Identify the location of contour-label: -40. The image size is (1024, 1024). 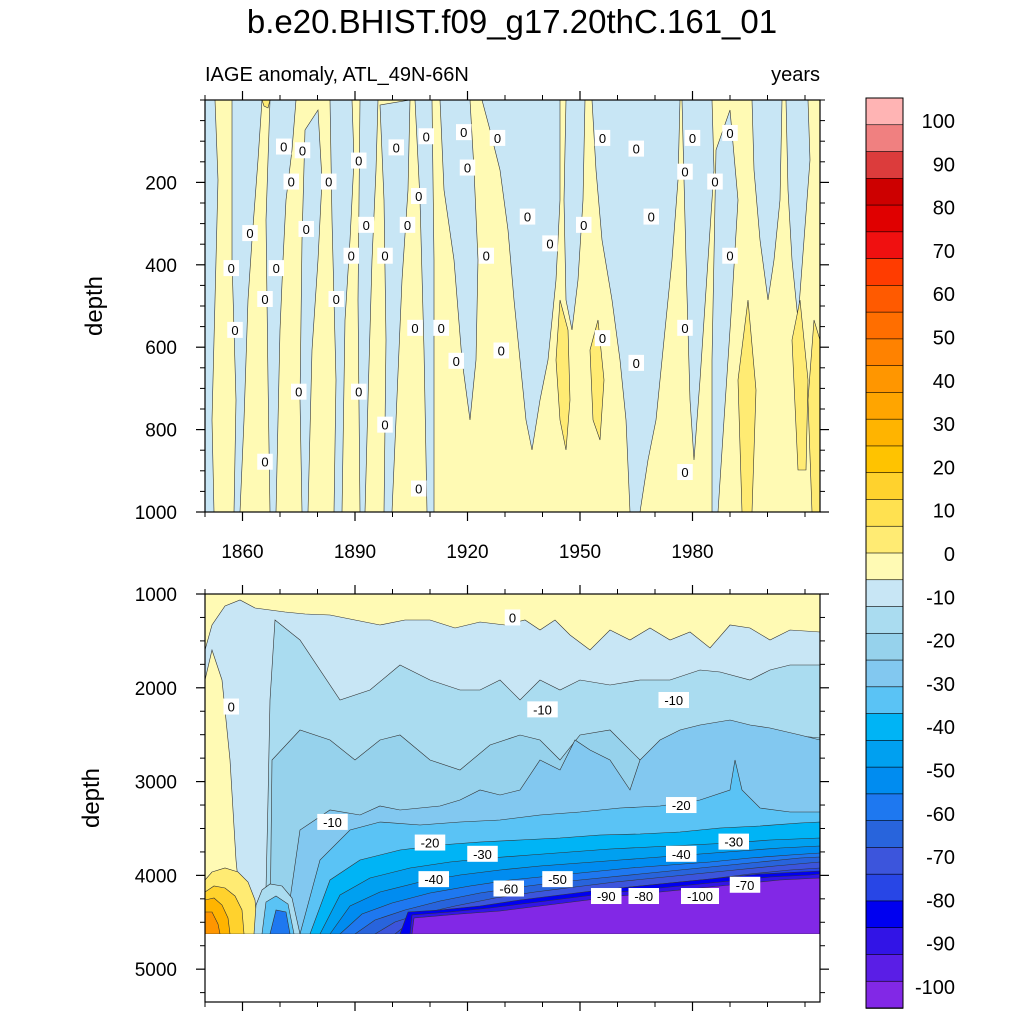
(433, 879).